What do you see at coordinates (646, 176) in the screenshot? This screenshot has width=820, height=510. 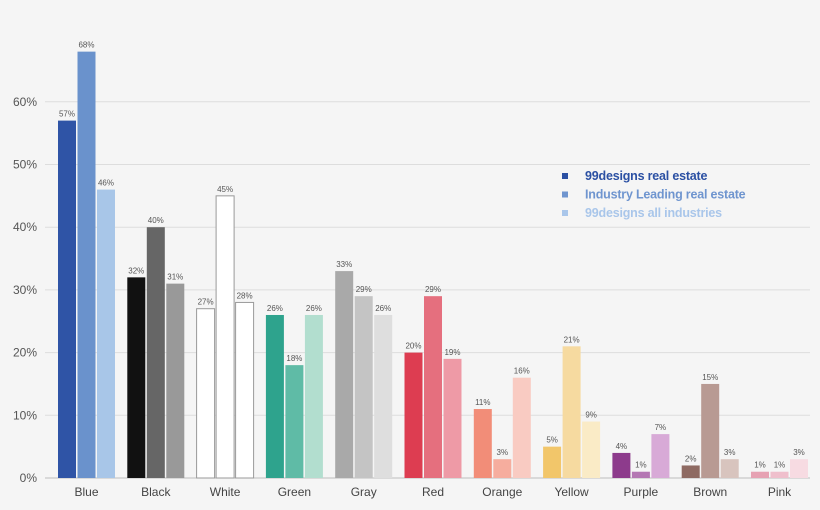 I see `legend-label: 99designs real estate` at bounding box center [646, 176].